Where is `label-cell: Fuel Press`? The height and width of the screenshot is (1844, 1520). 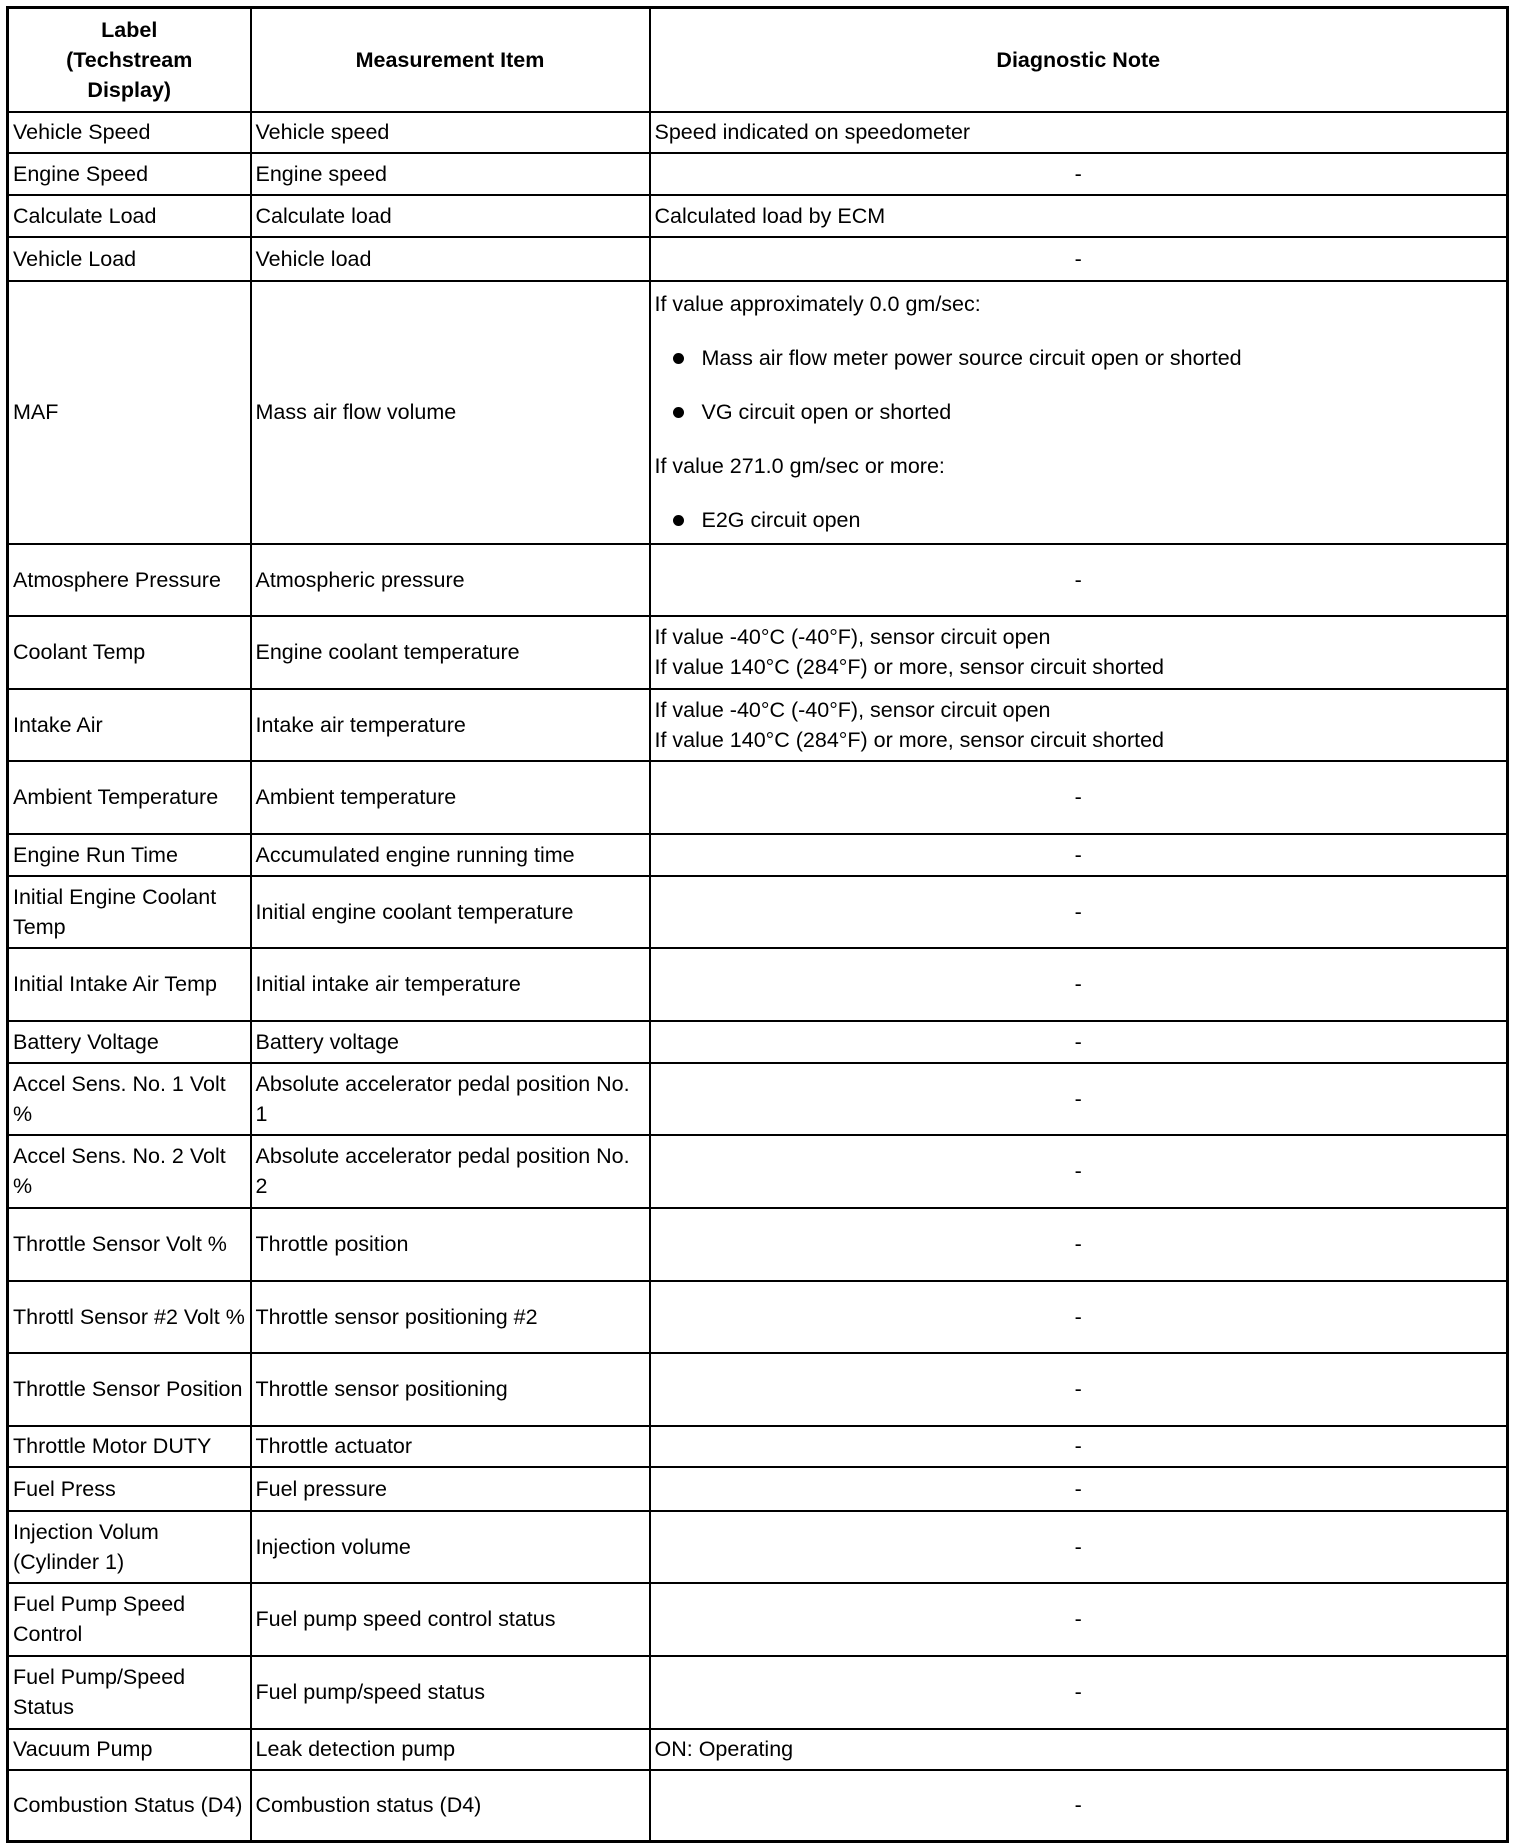
label-cell: Fuel Press is located at coordinates (129, 1488).